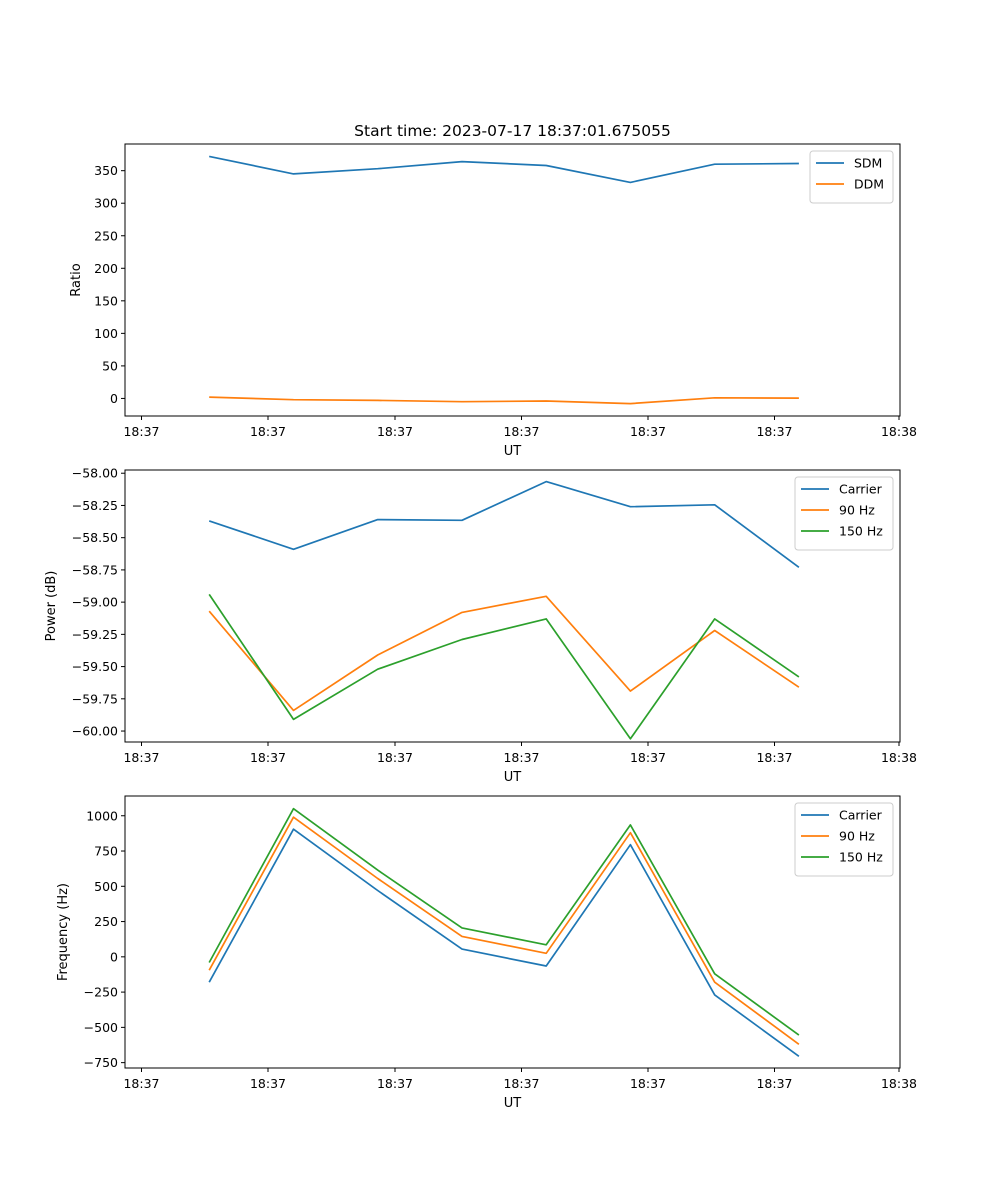 Image resolution: width=1000 pixels, height=1200 pixels. Describe the element at coordinates (504, 400) in the screenshot. I see `series-line-ddm` at that location.